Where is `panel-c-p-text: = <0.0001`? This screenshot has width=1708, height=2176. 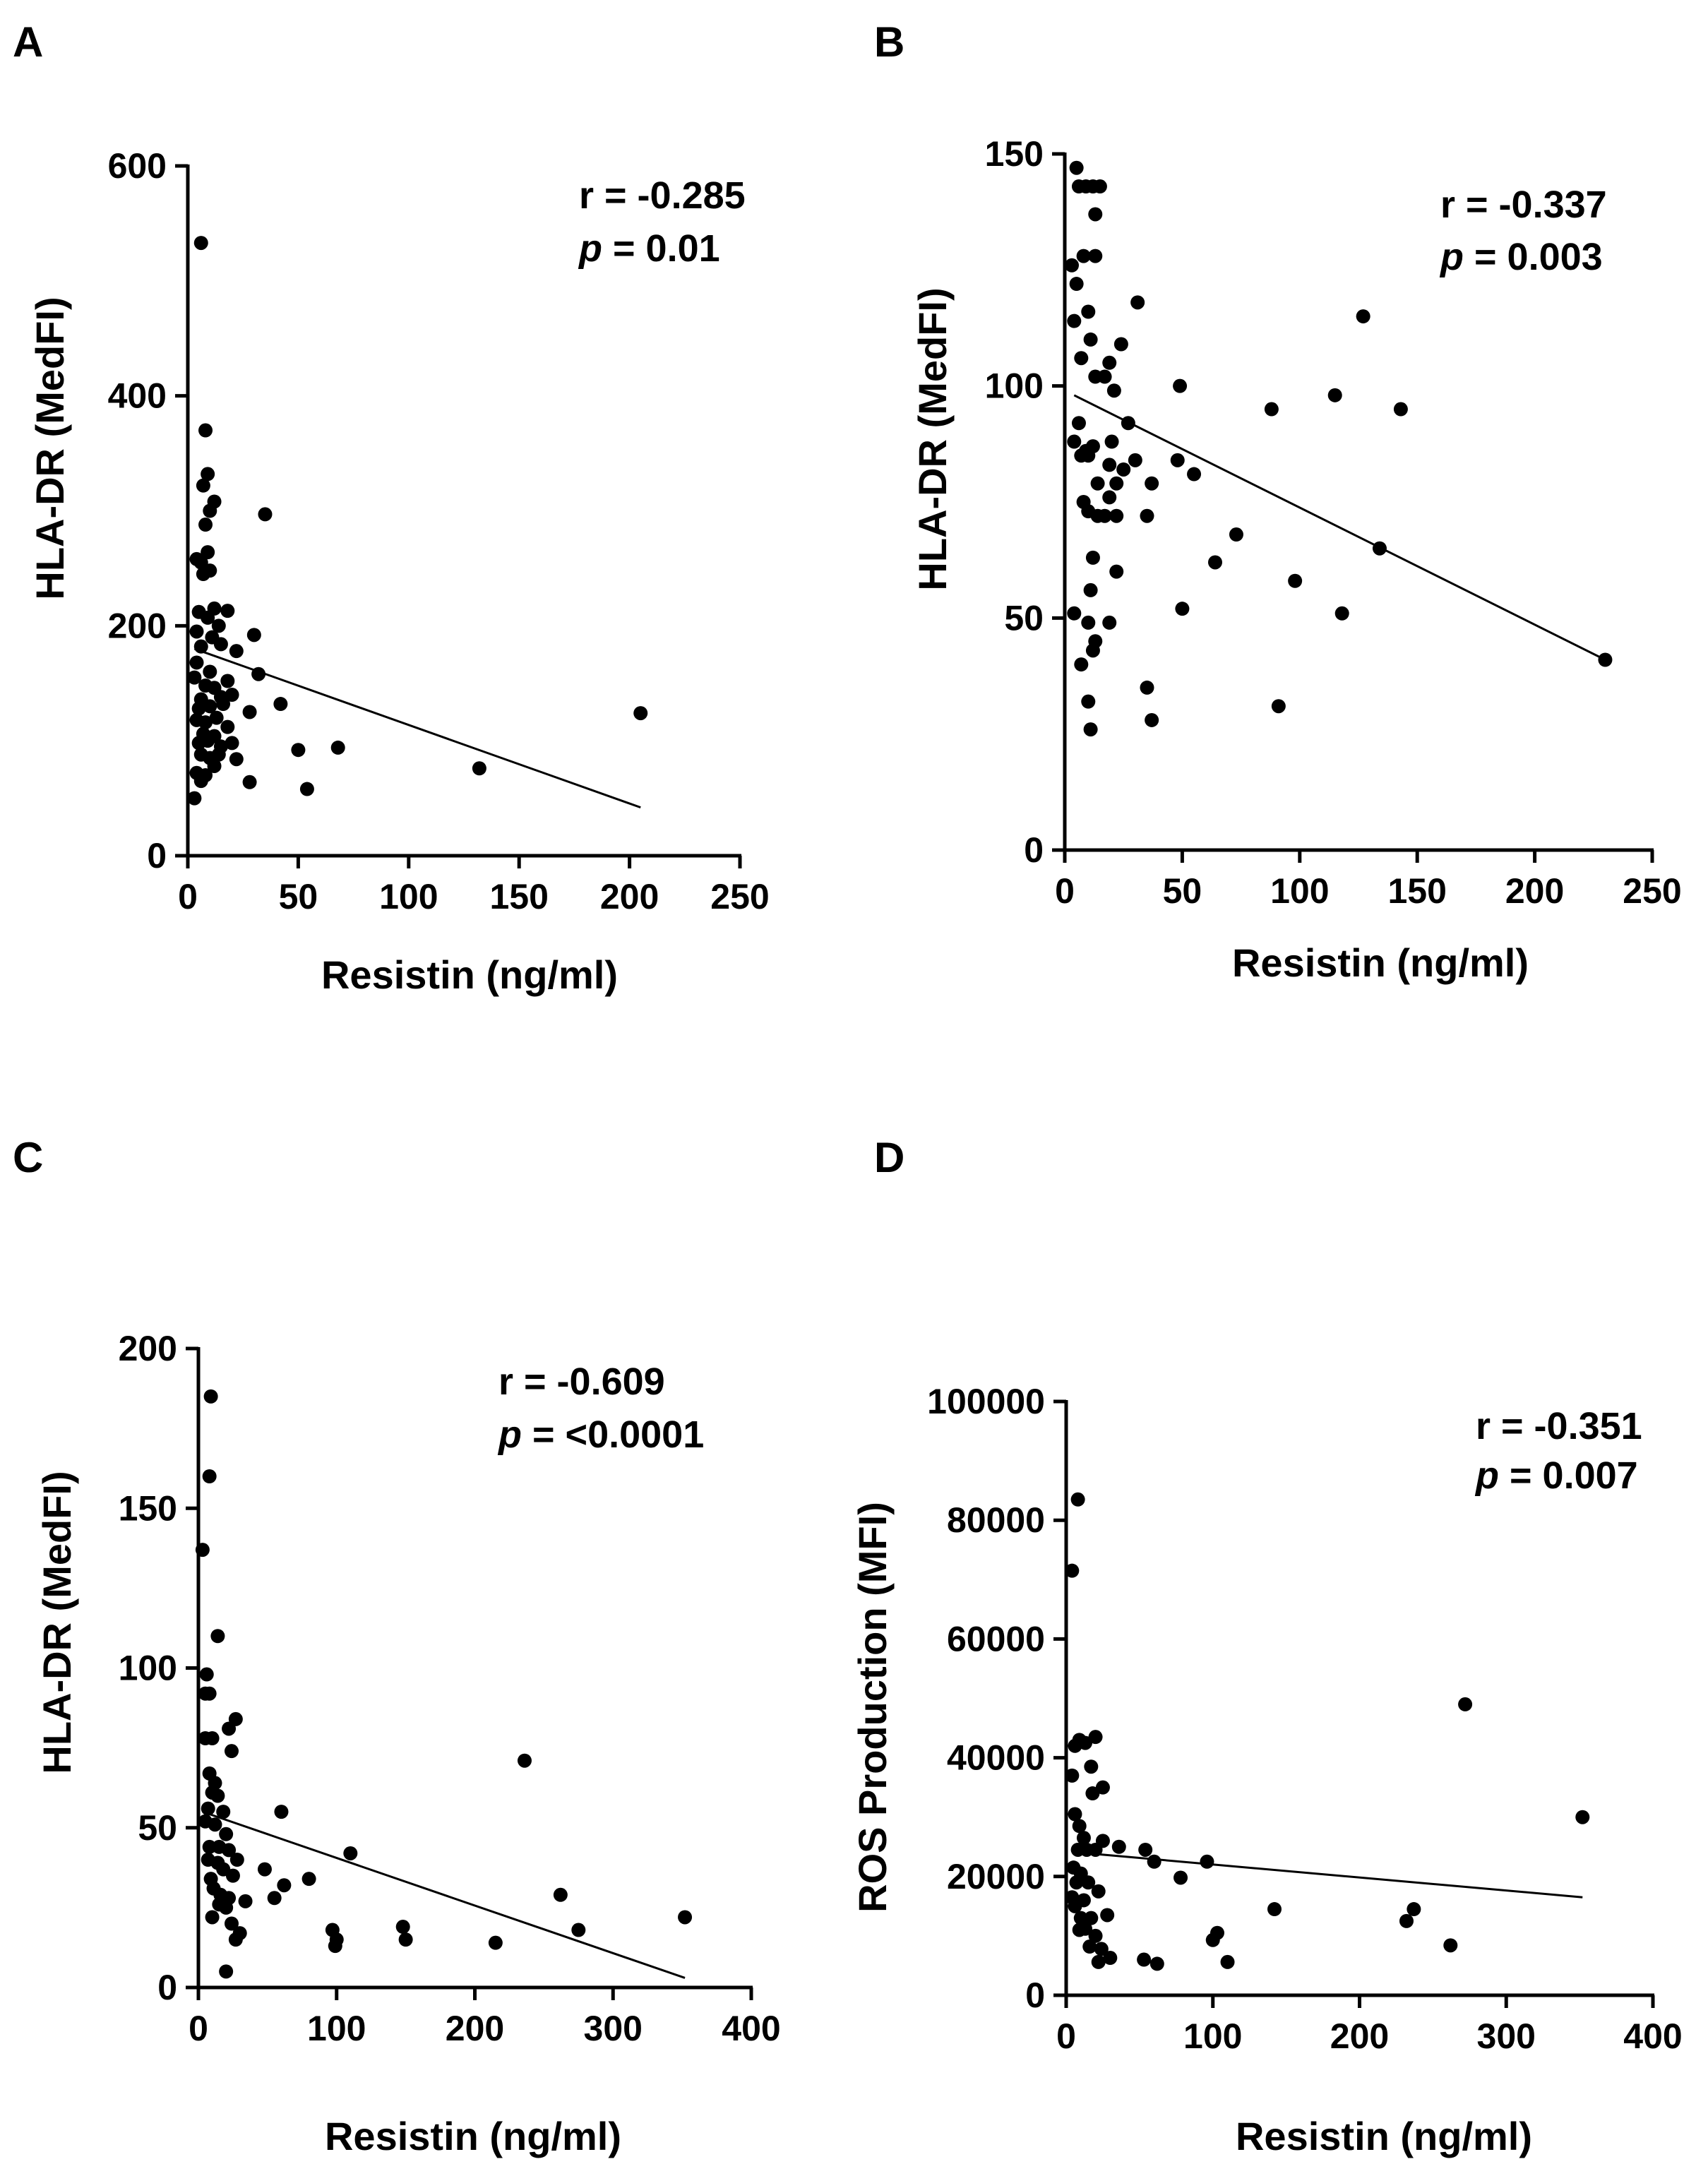
panel-c-p-text: = <0.0001 is located at coordinates (613, 1434).